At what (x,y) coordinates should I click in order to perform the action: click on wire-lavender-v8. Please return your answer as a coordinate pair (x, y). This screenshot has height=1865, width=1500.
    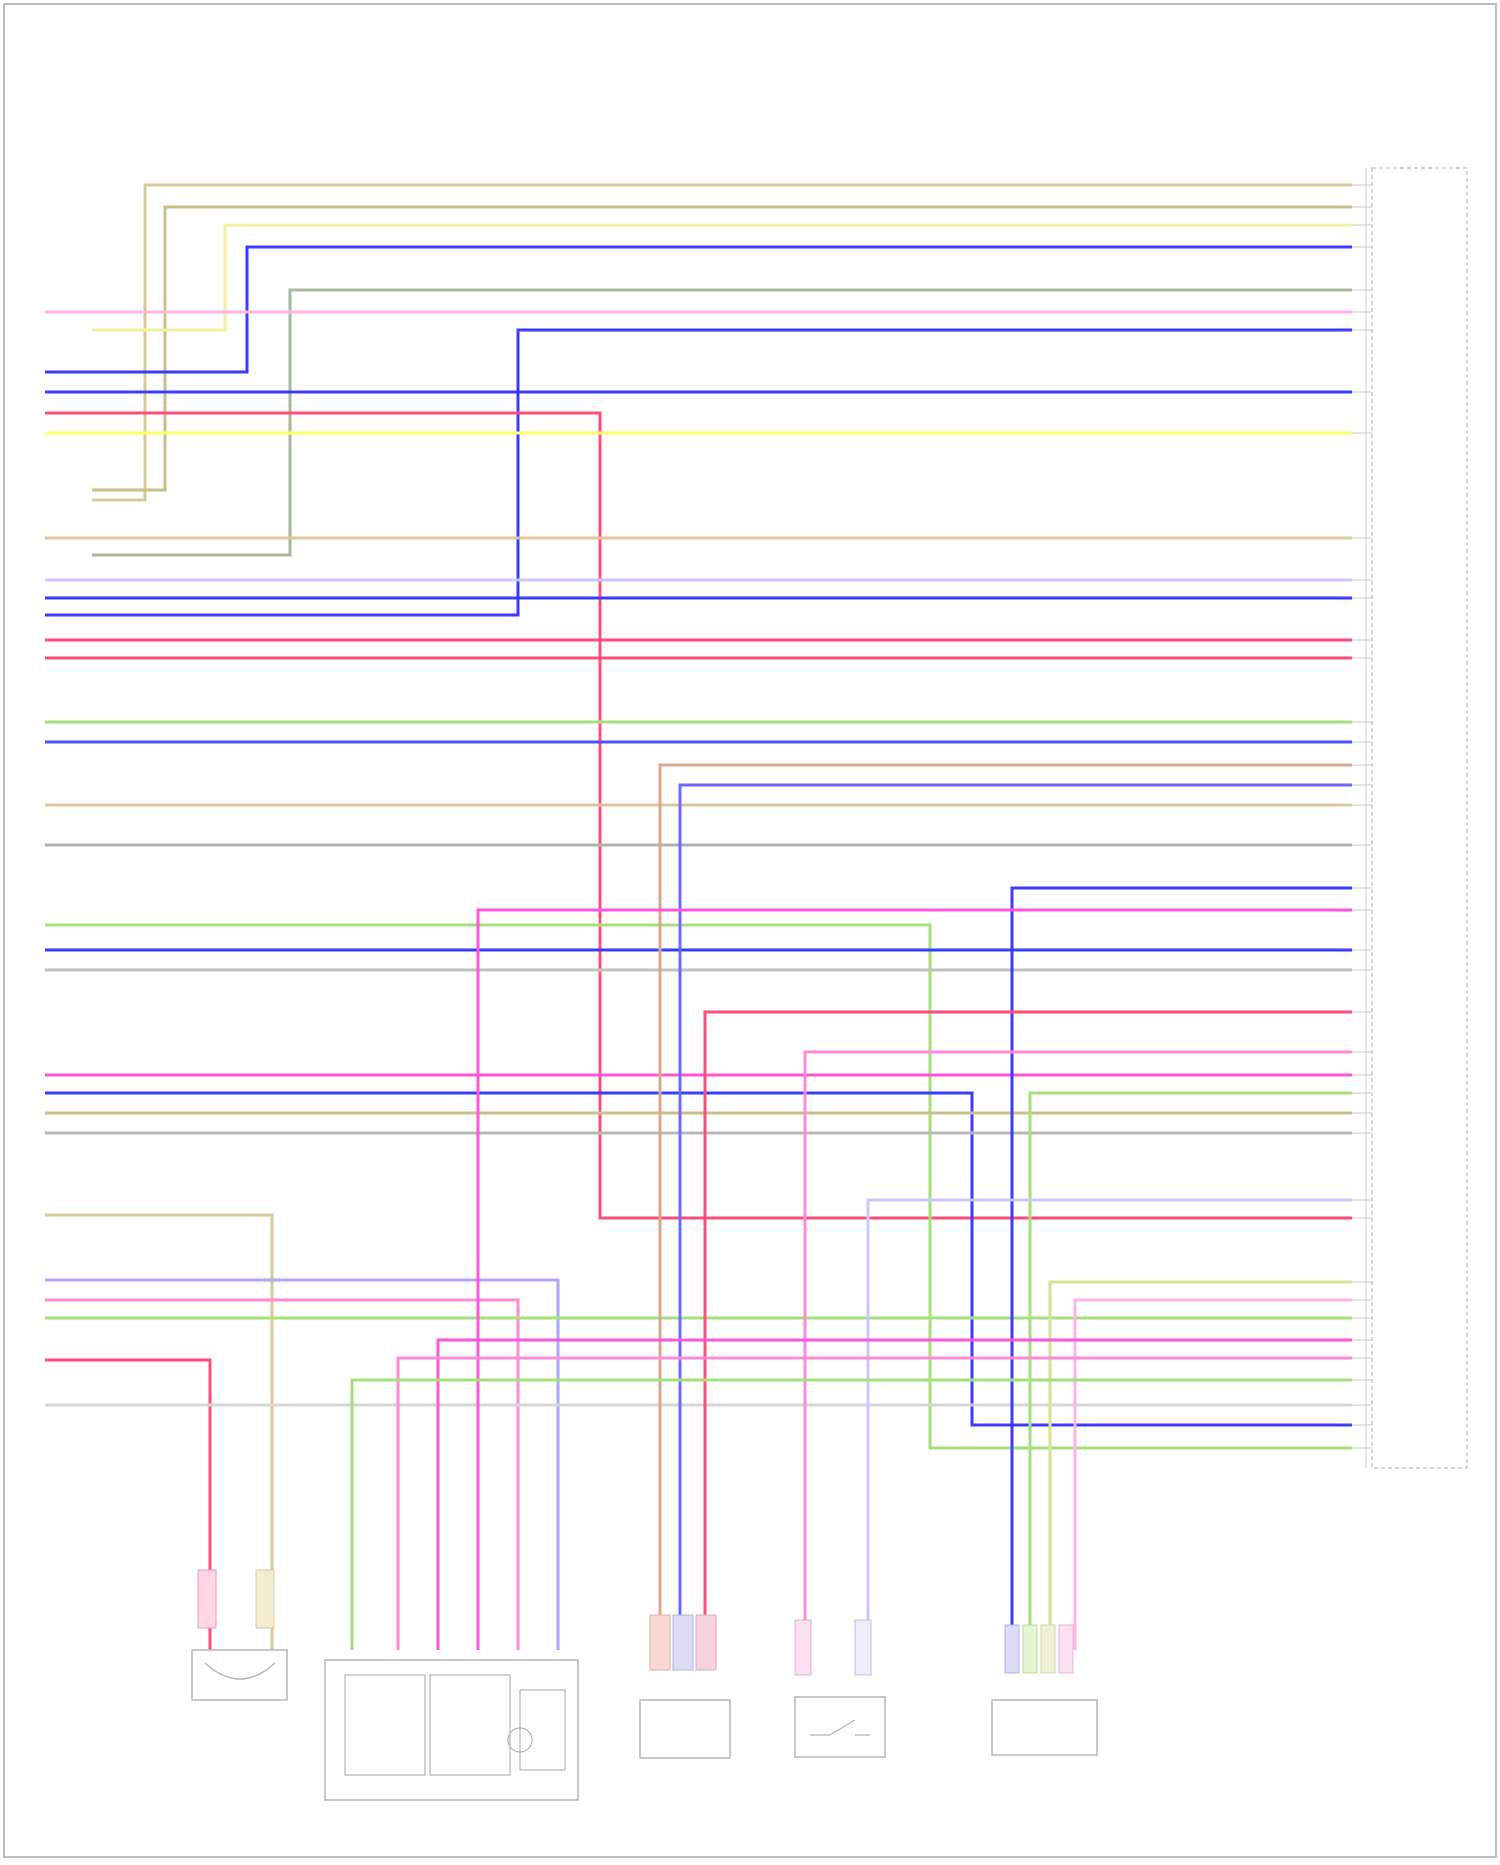
    Looking at the image, I should click on (1109, 1424).